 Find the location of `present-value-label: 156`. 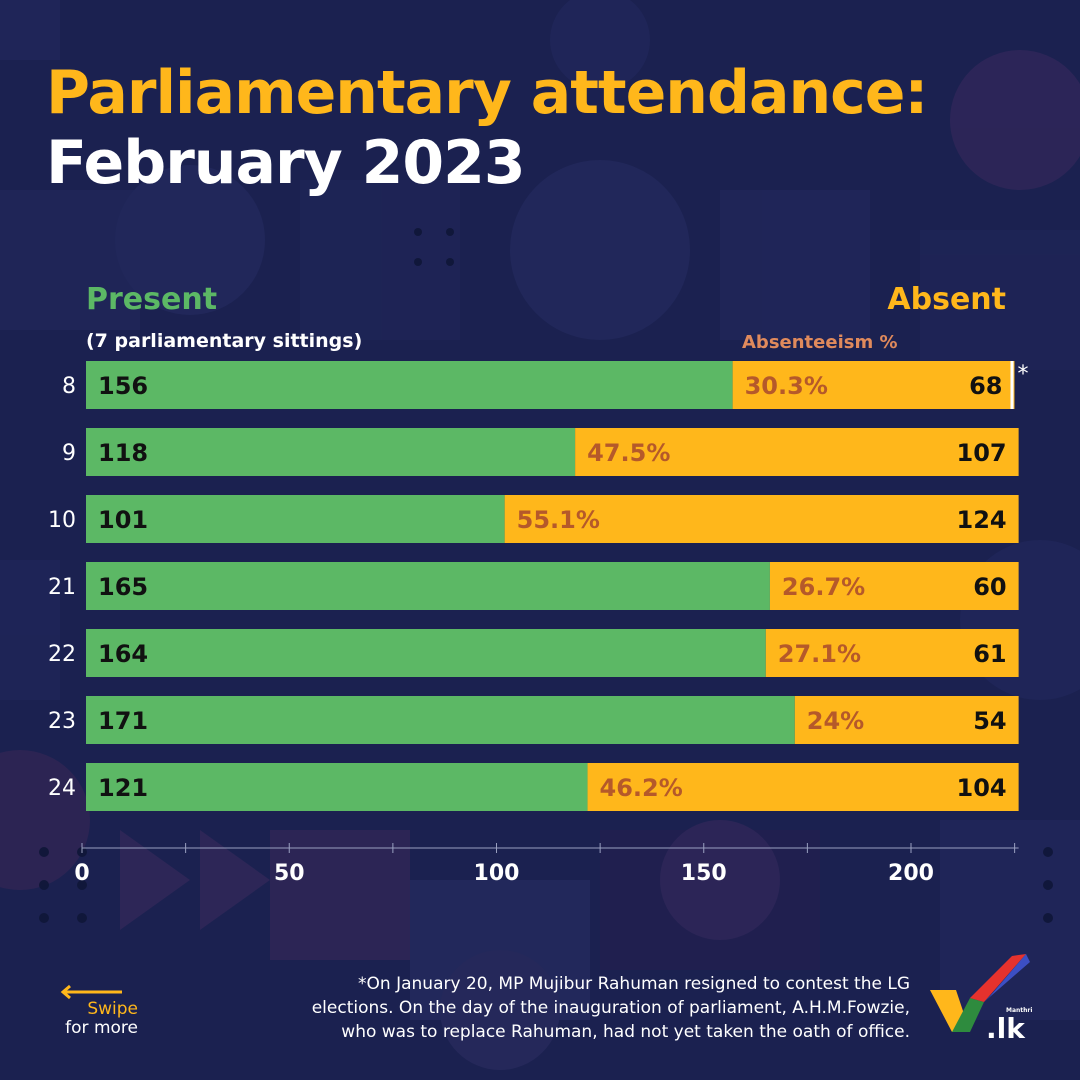

present-value-label: 156 is located at coordinates (123, 386).